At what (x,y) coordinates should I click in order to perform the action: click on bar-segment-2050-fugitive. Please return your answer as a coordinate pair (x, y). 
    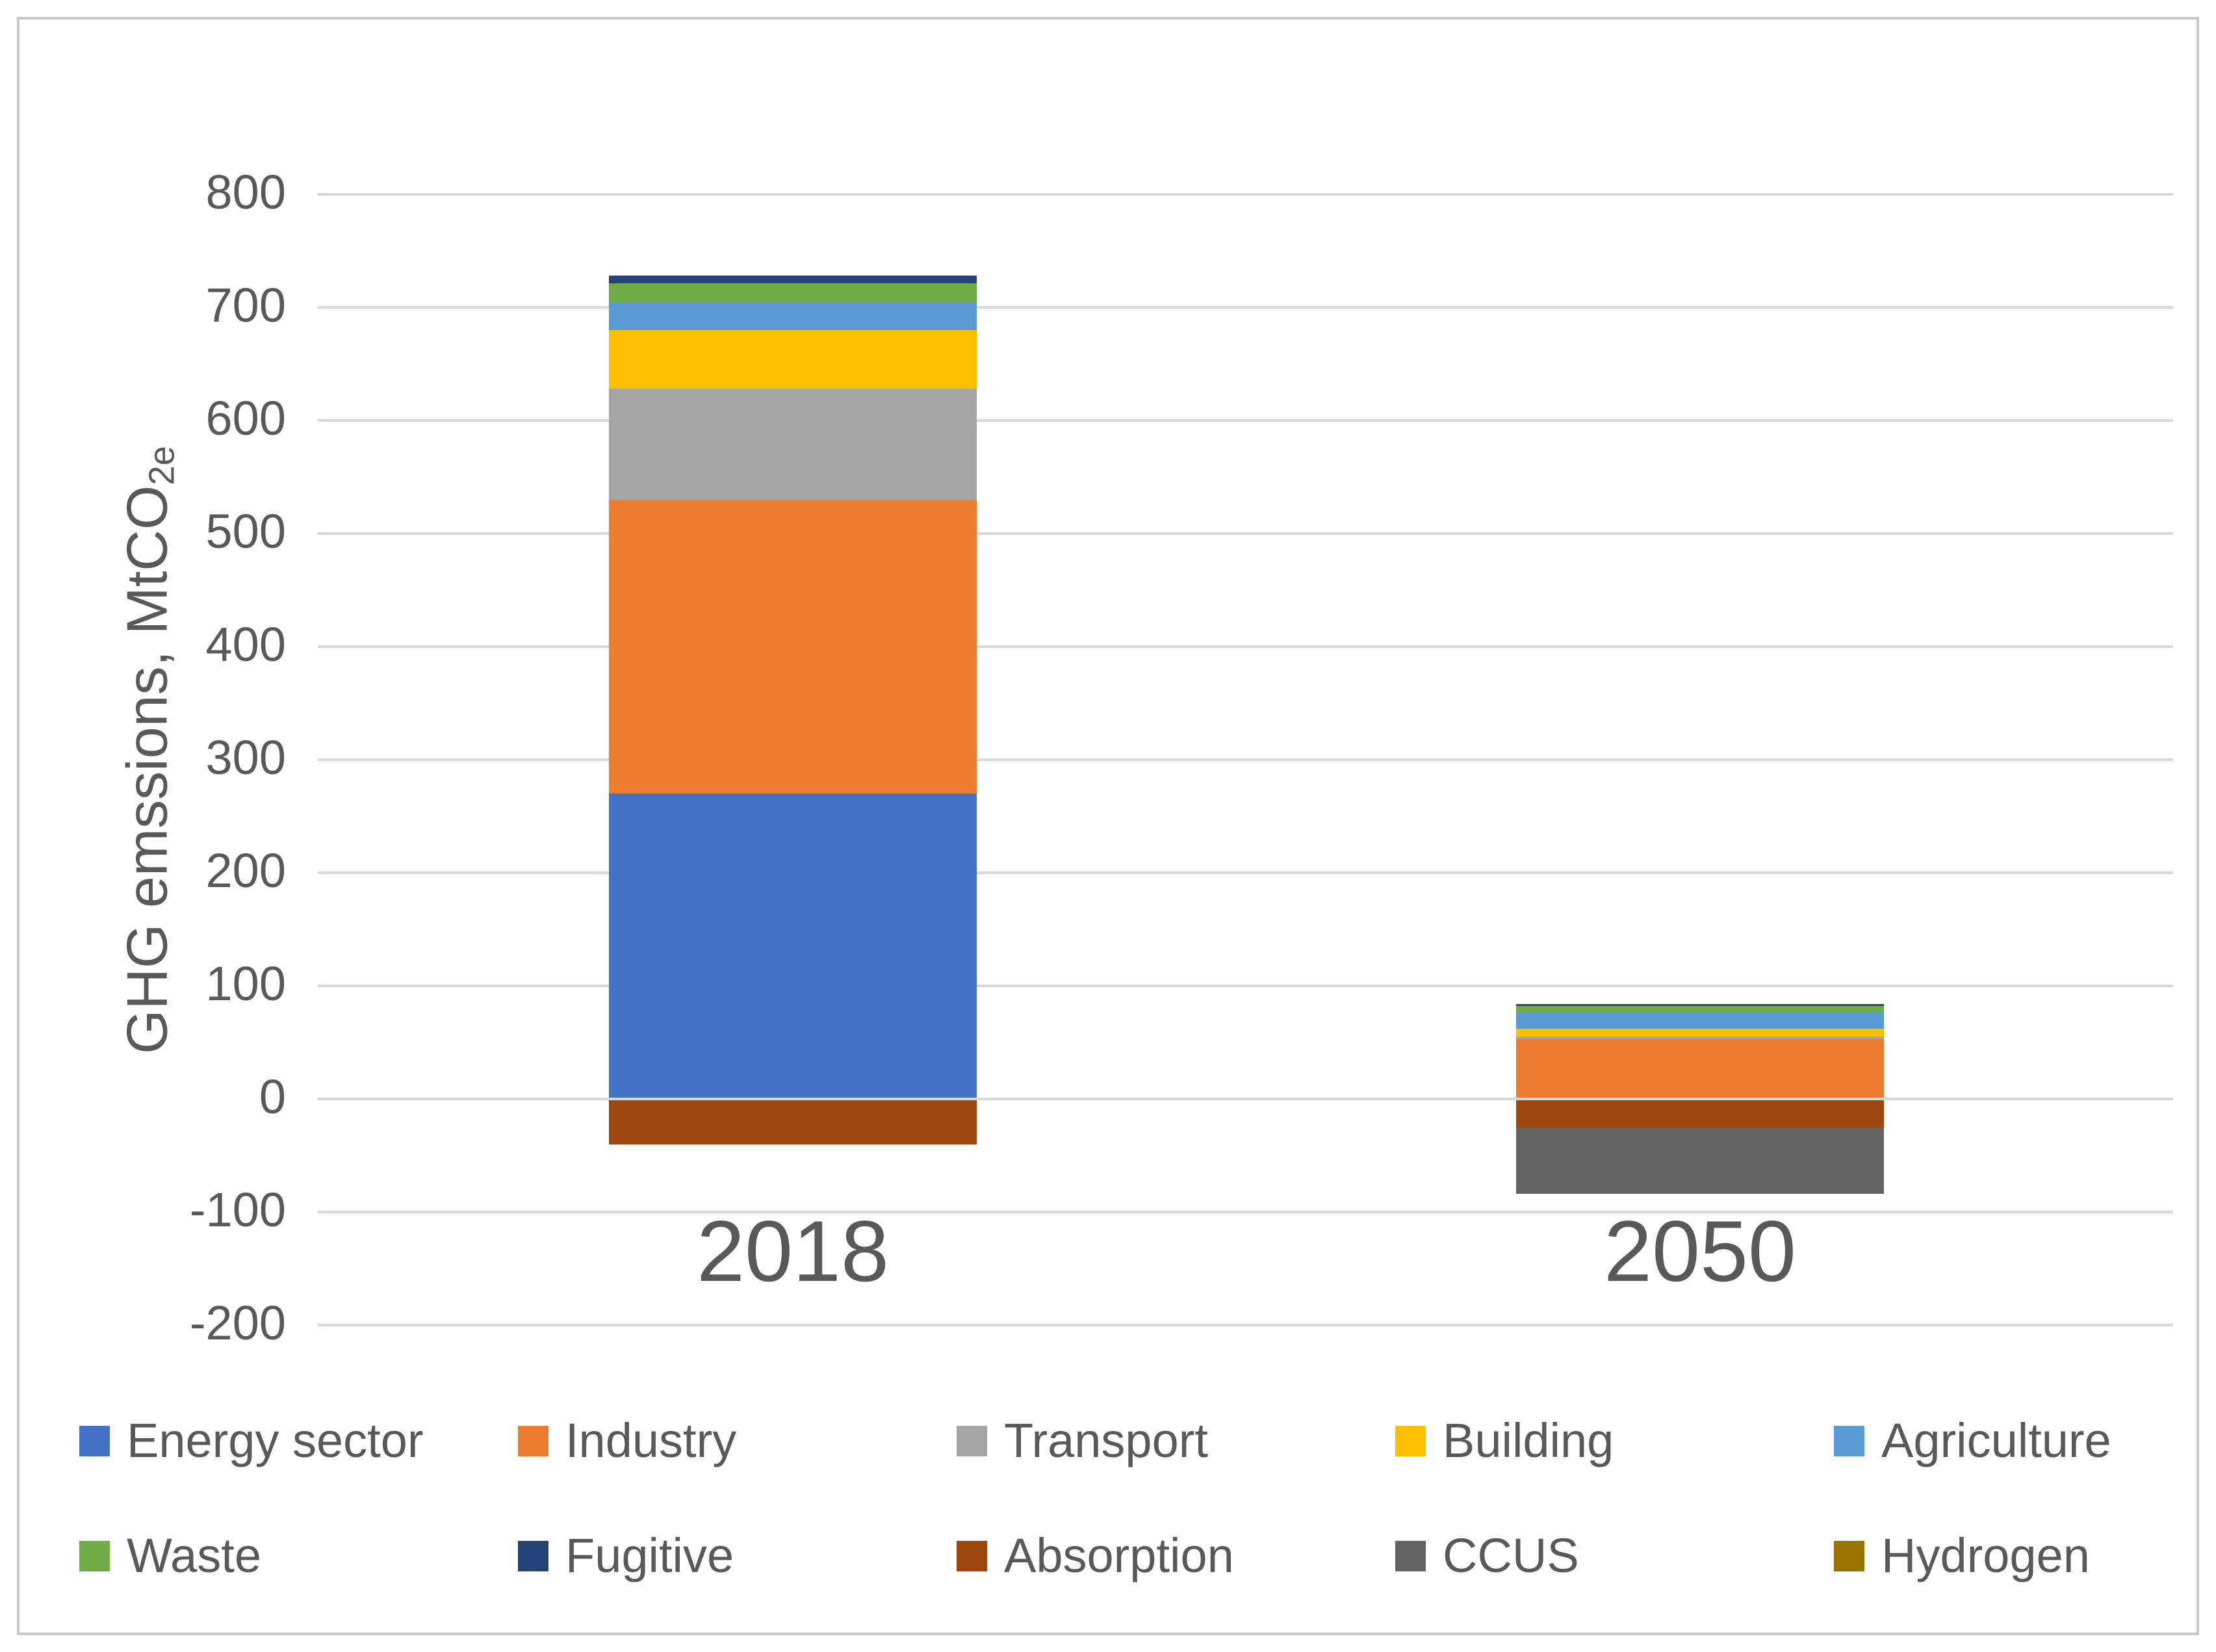
    Looking at the image, I should click on (1700, 1005).